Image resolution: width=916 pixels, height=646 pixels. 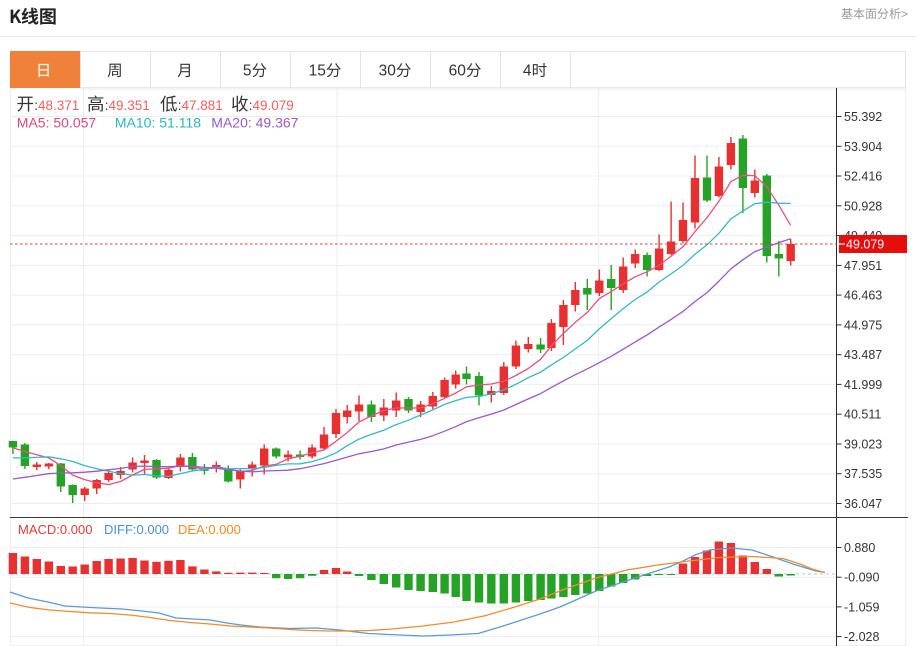 What do you see at coordinates (254, 122) in the screenshot?
I see `svg-text: MA20: 49.367` at bounding box center [254, 122].